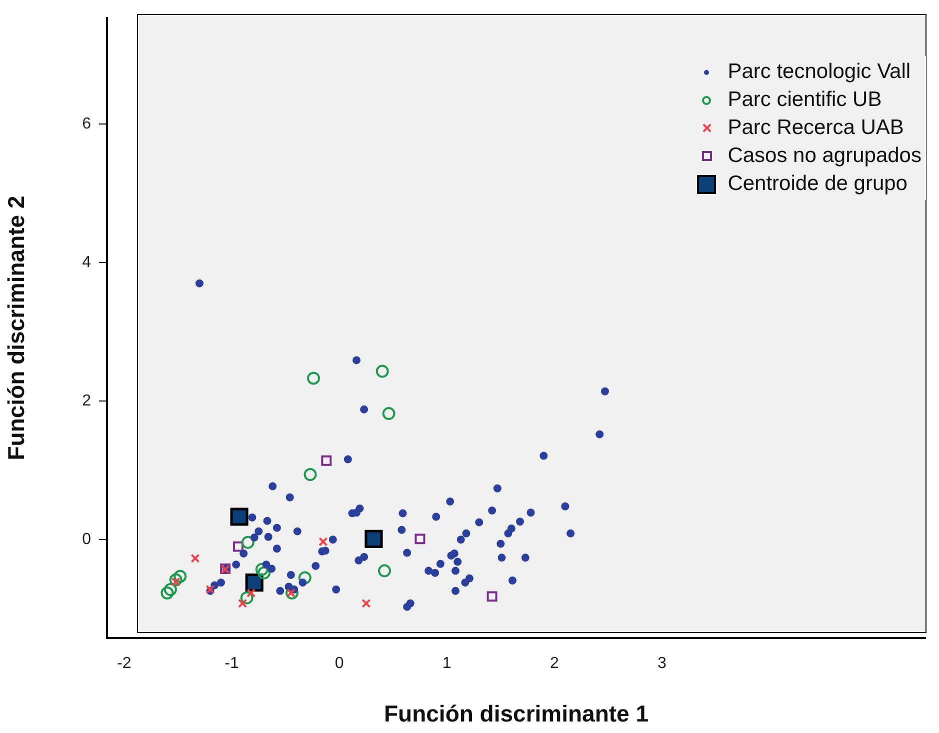 The width and height of the screenshot is (939, 733). I want to click on x-tick-label: -2, so click(124, 663).